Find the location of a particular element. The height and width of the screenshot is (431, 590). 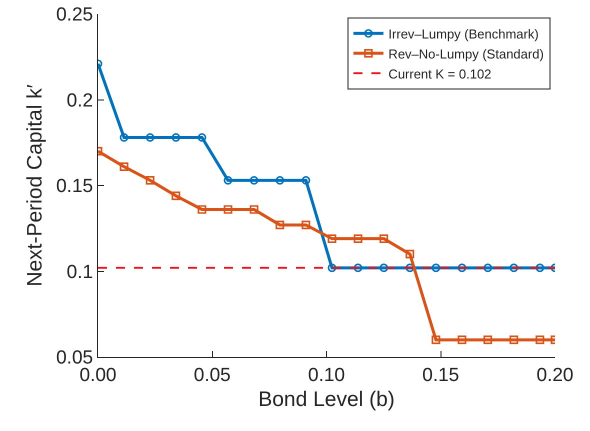

y-tick-label: 0.2 is located at coordinates (80, 101).